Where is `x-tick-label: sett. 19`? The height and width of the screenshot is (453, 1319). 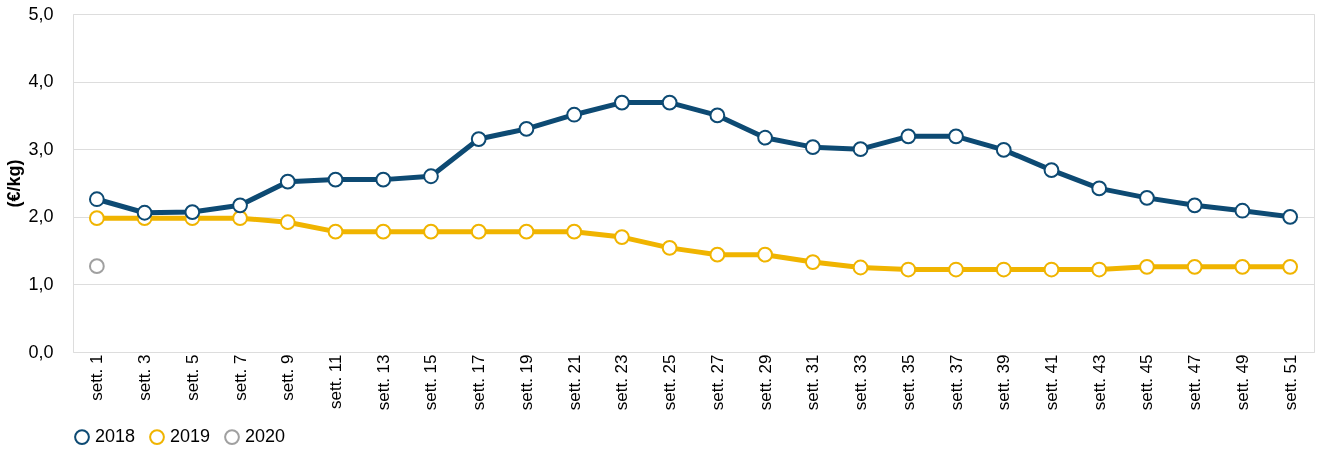 x-tick-label: sett. 19 is located at coordinates (526, 382).